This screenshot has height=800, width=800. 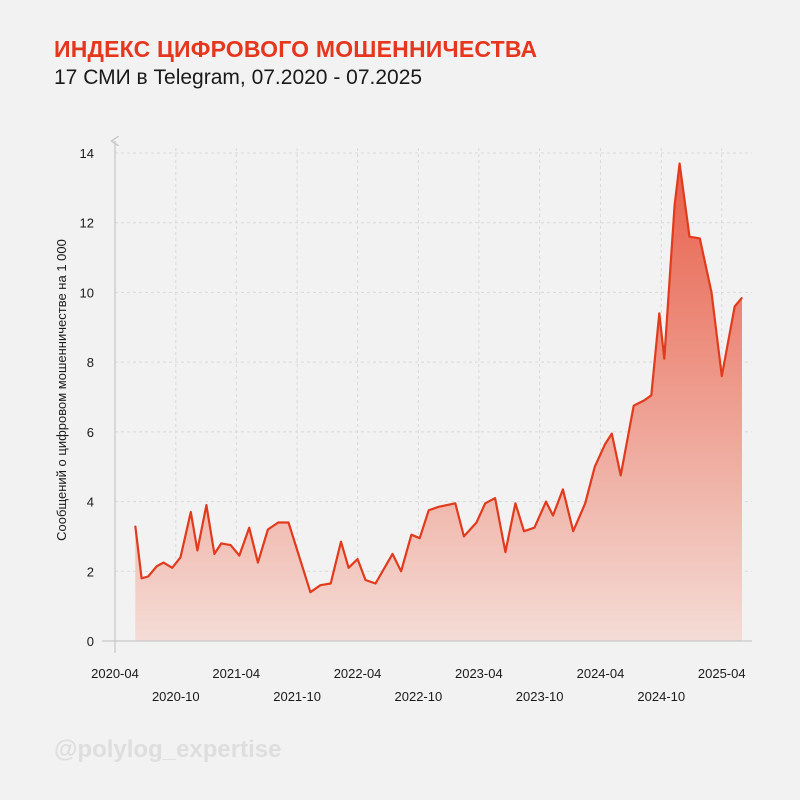 I want to click on x-tick-label: 2025-04, so click(x=722, y=673).